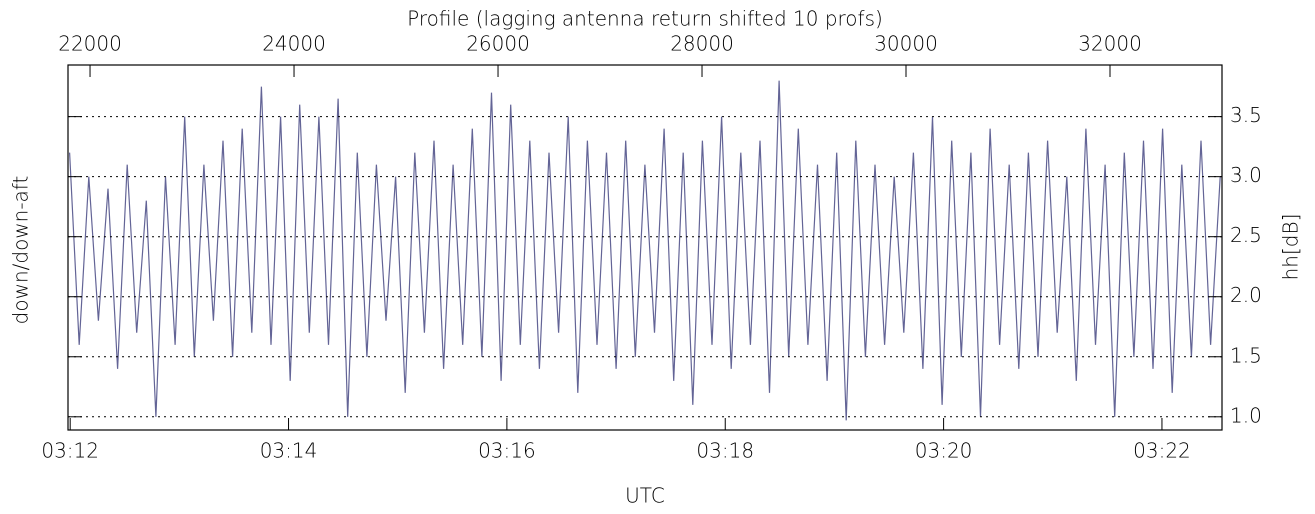 The image size is (1315, 514). I want to click on top-tick-label: 24000, so click(294, 44).